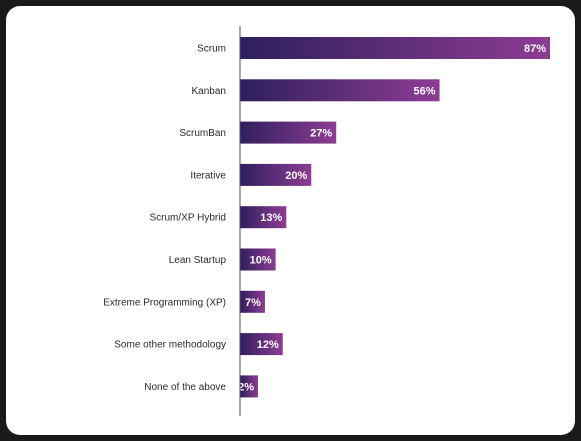 The height and width of the screenshot is (441, 581). Describe the element at coordinates (425, 91) in the screenshot. I see `value-label: 56%` at that location.